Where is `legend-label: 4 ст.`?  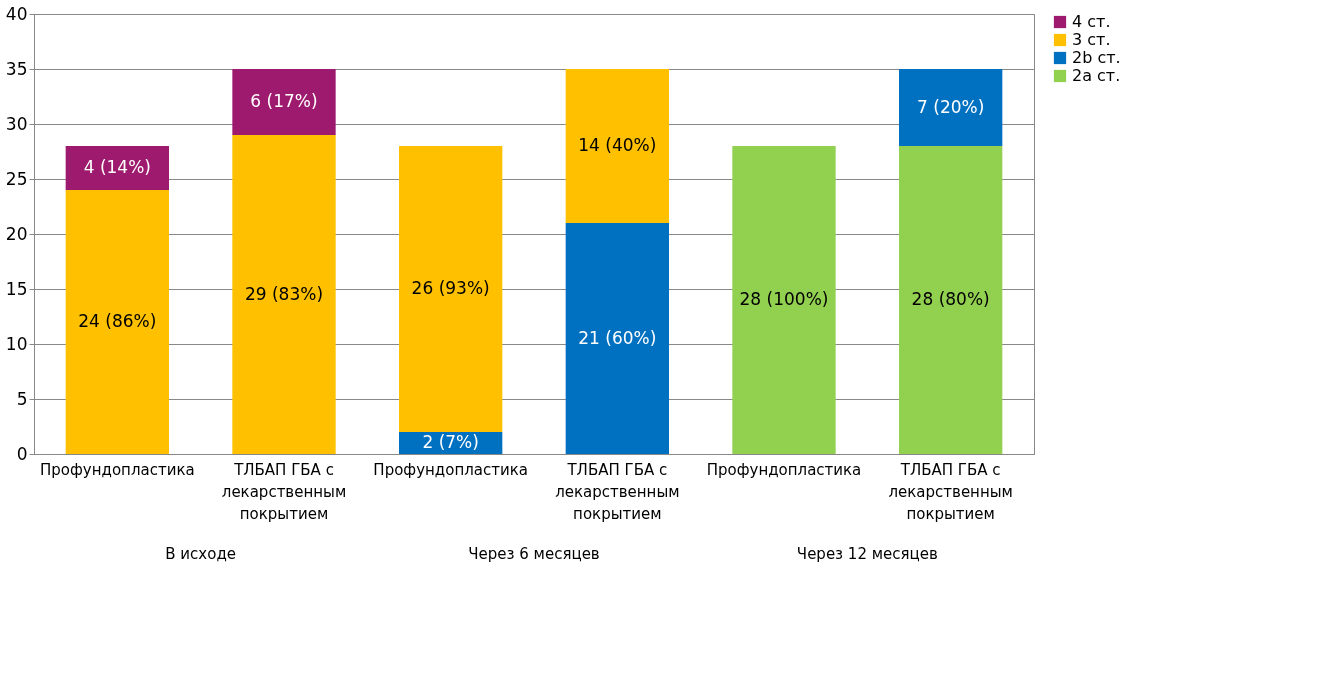
legend-label: 4 ст. is located at coordinates (1091, 21).